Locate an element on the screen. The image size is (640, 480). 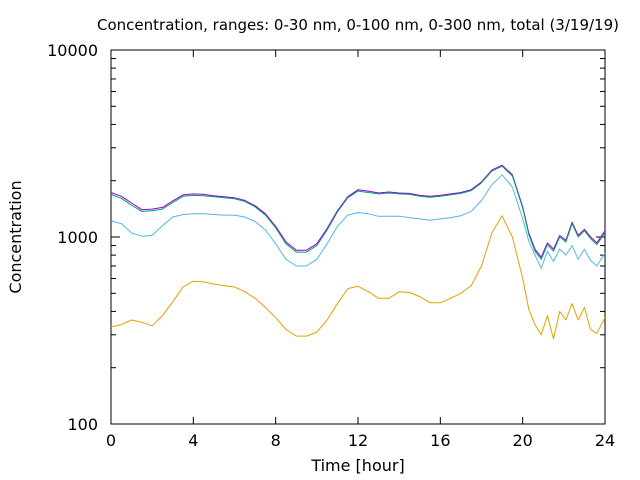
x-tick-label: 16 is located at coordinates (440, 440).